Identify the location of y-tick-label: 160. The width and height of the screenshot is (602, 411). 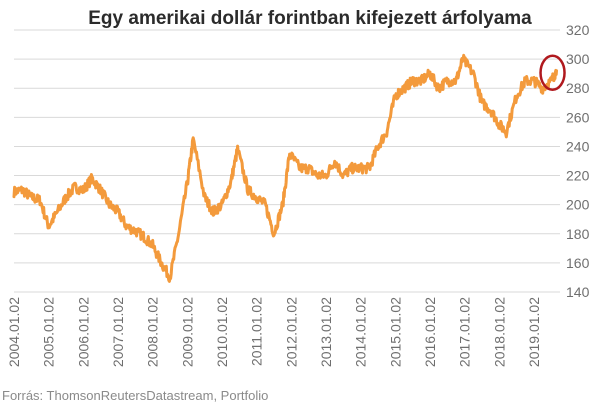
(578, 263).